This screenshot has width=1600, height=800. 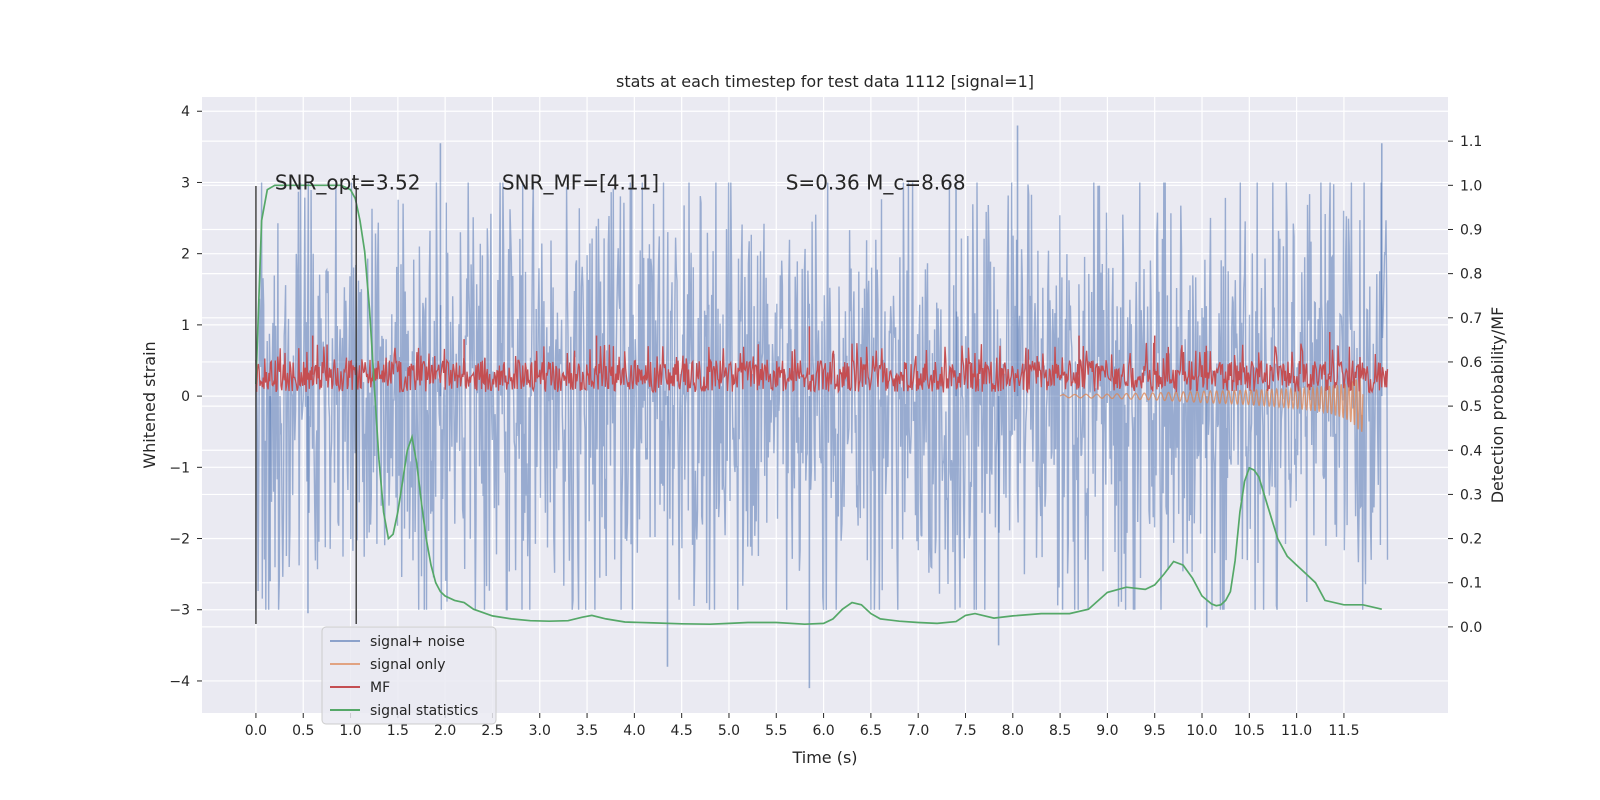 What do you see at coordinates (1060, 731) in the screenshot?
I see `x-tick-label: 8.5` at bounding box center [1060, 731].